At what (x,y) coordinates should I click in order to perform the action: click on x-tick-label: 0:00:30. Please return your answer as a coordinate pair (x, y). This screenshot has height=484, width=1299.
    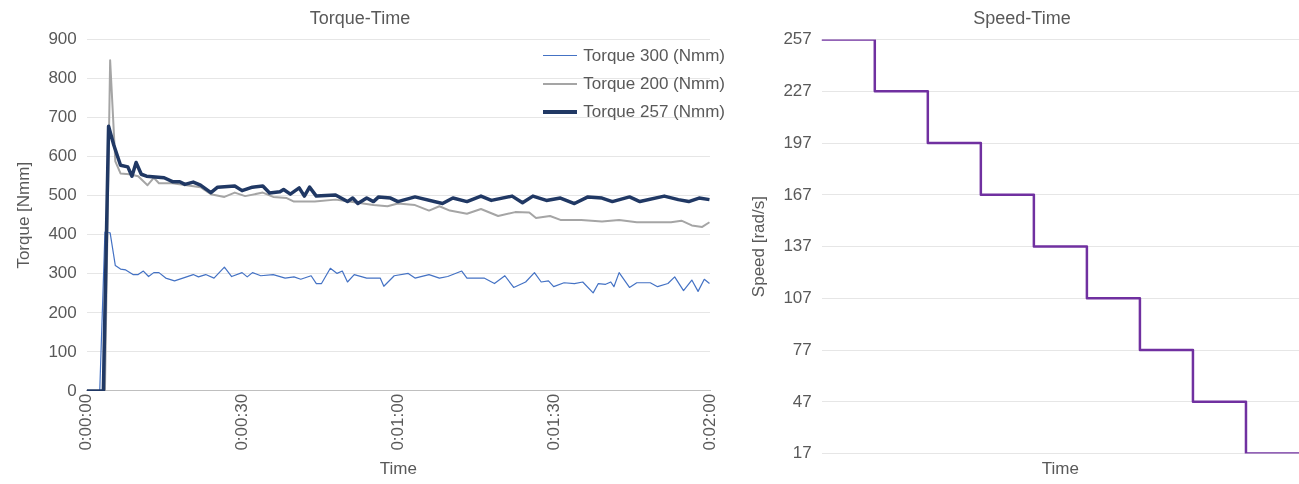
    Looking at the image, I should click on (242, 422).